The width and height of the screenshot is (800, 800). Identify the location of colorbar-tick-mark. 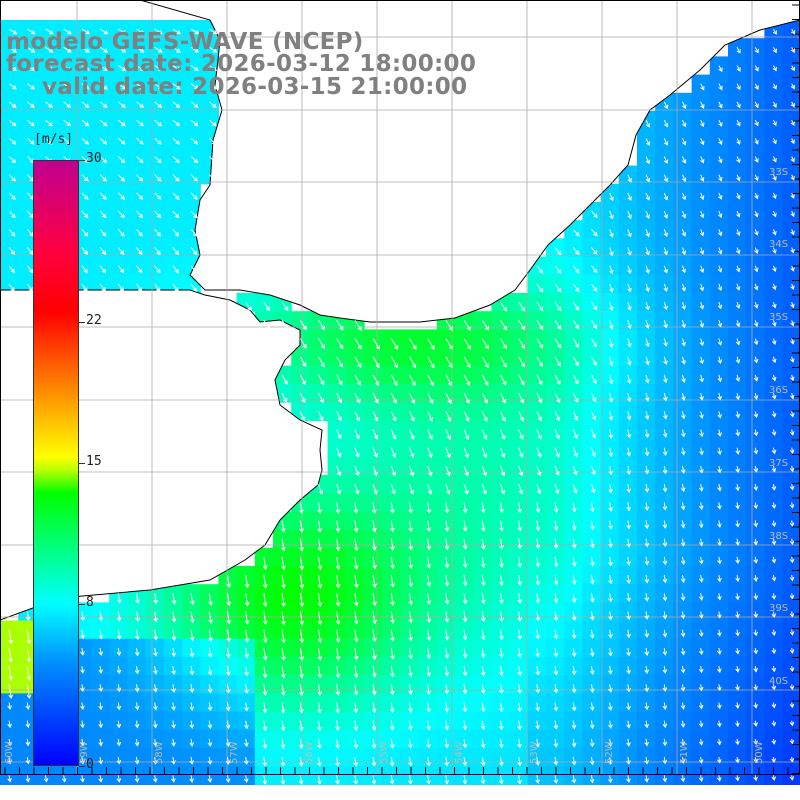
(82, 463).